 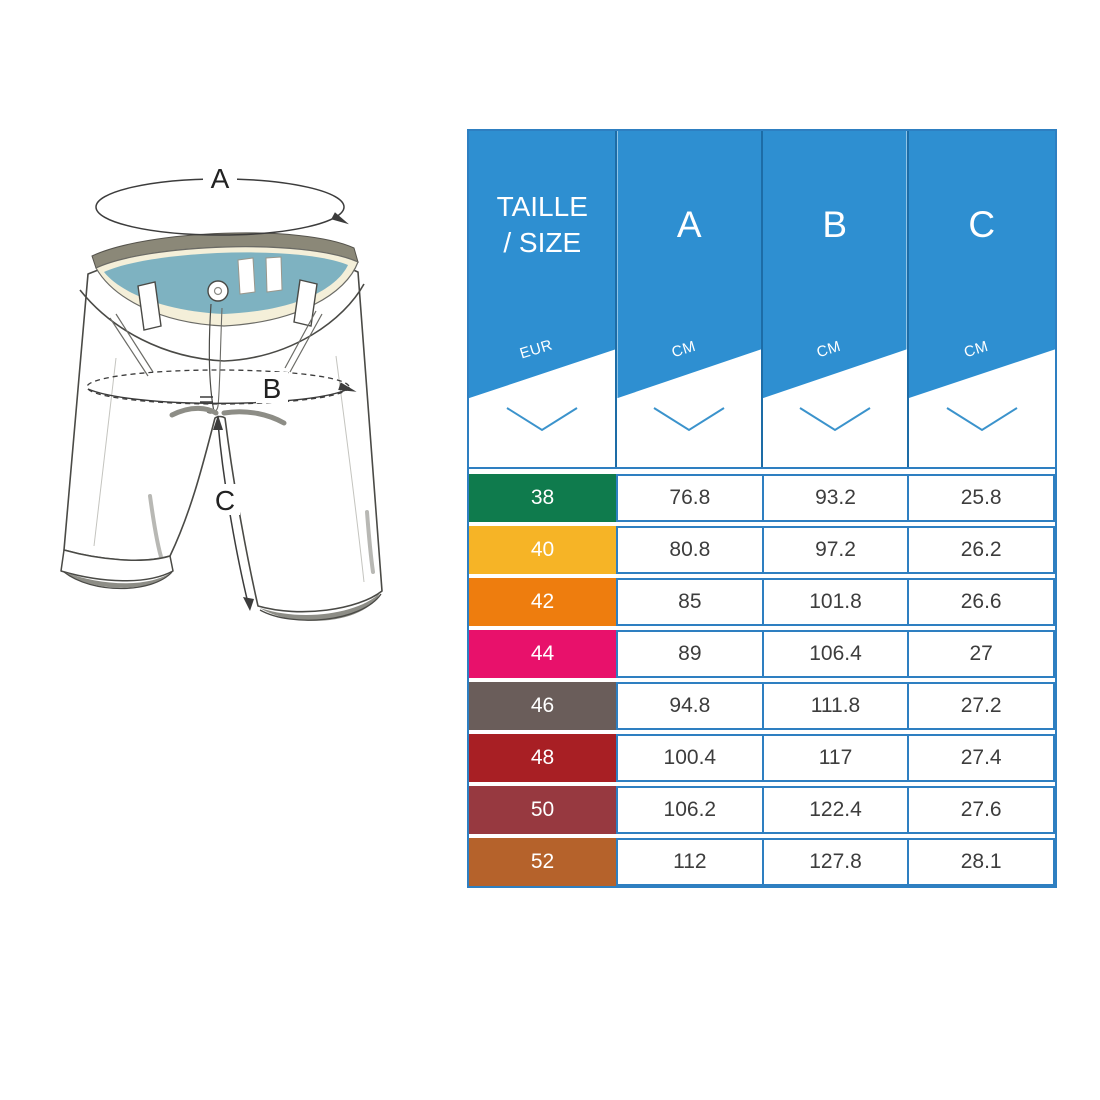 What do you see at coordinates (981, 654) in the screenshot?
I see `value-cell-c: 27` at bounding box center [981, 654].